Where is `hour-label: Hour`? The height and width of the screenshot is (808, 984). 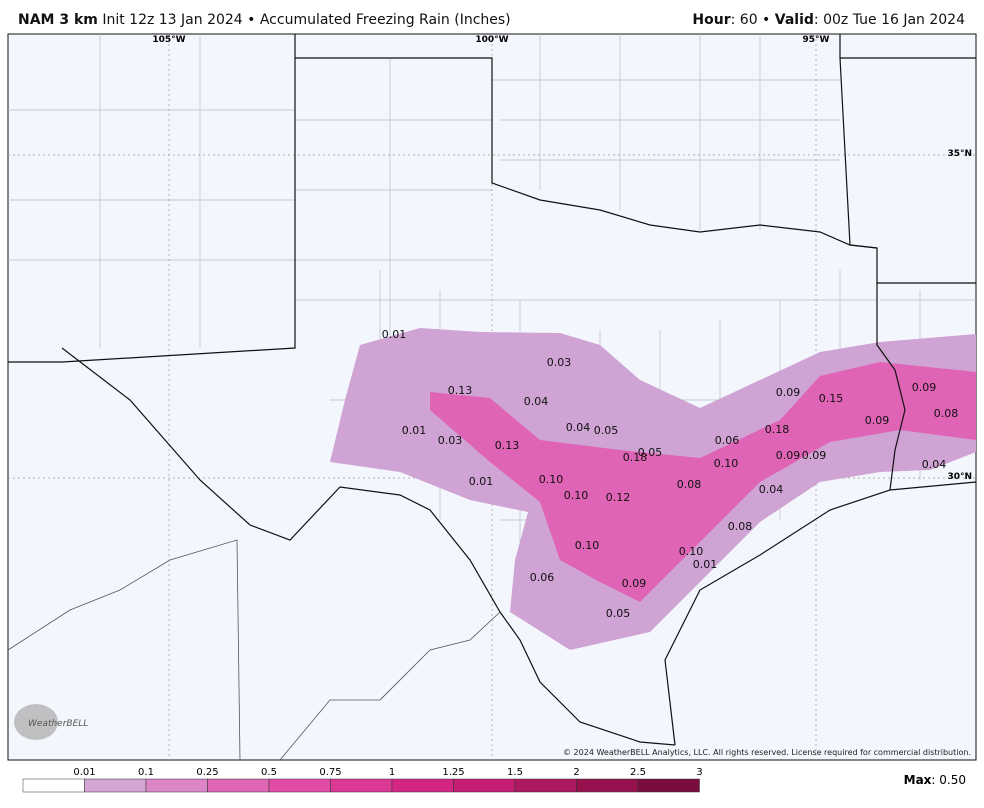 hour-label: Hour is located at coordinates (711, 20).